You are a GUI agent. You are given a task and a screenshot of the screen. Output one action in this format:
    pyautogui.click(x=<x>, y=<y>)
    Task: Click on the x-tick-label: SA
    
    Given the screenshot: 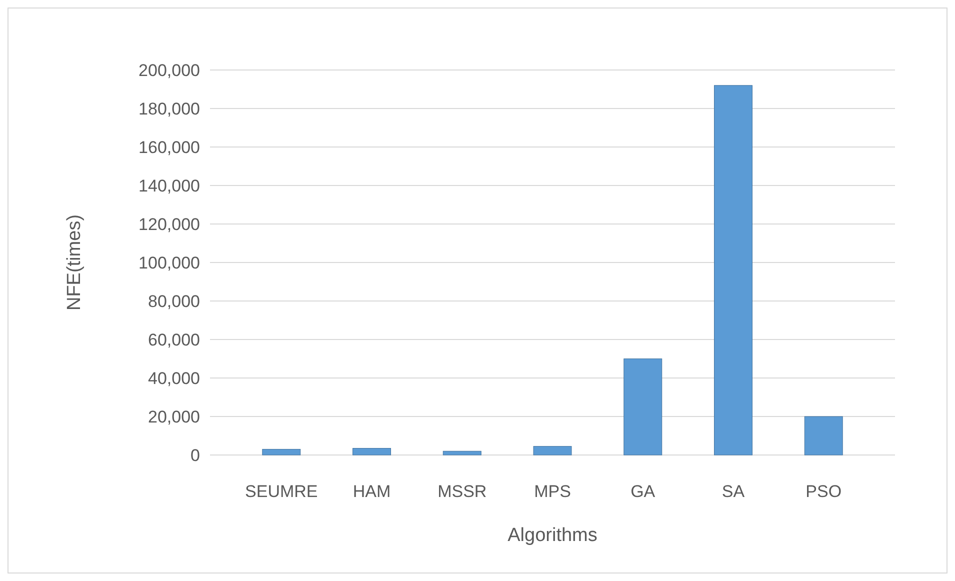 What is the action you would take?
    pyautogui.click(x=734, y=491)
    